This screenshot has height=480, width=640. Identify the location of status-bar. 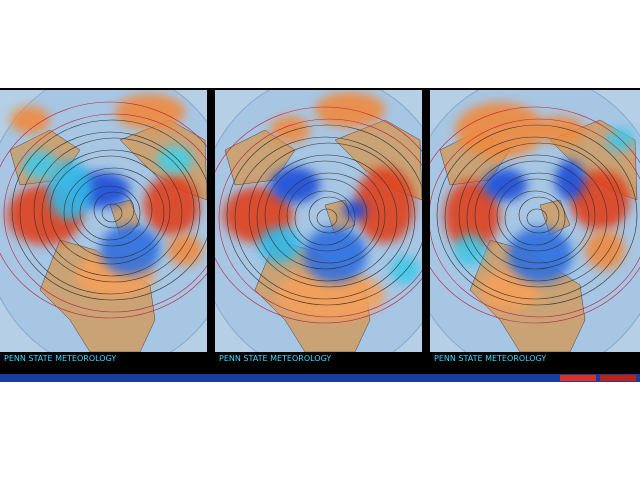
(320, 378).